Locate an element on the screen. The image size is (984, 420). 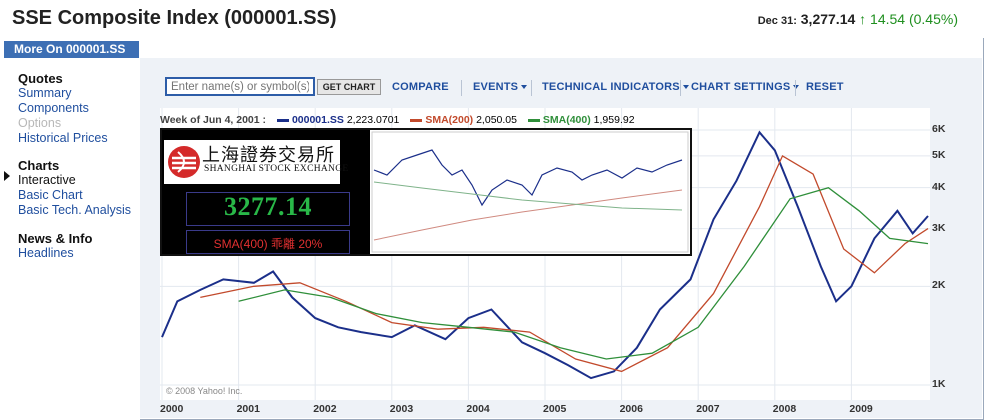
logo-chinese-name: 上海證券交易所 is located at coordinates (268, 155).